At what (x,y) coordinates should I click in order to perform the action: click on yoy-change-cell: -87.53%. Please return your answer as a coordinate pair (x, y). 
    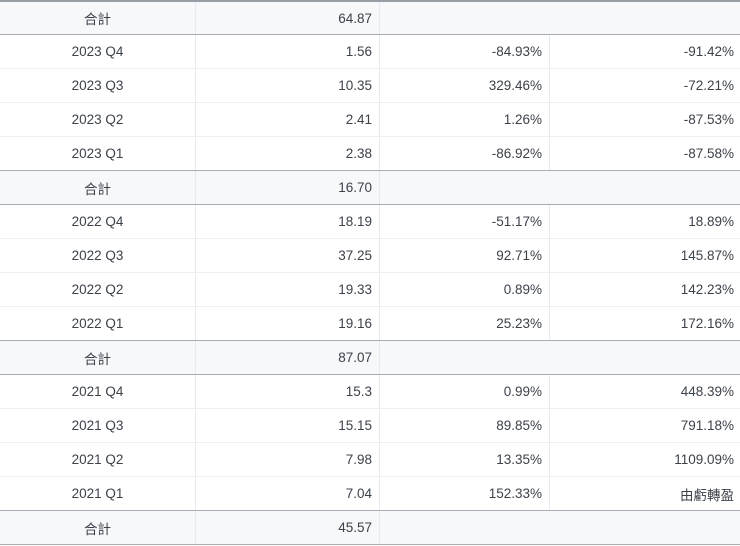
    Looking at the image, I should click on (708, 119).